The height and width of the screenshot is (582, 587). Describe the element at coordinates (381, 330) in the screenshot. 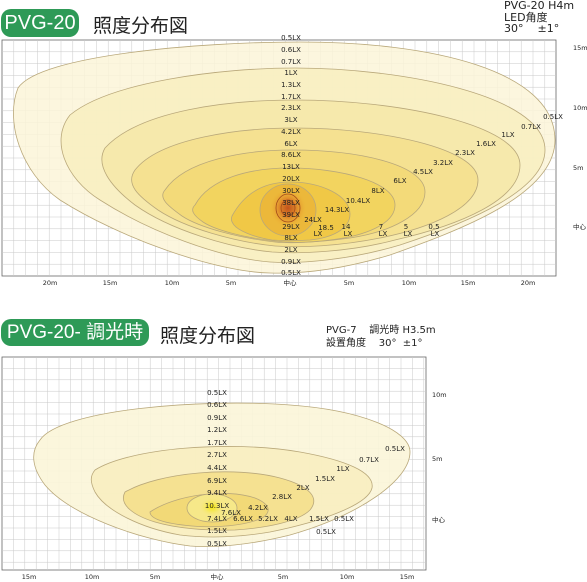

I see `spec-line: PVG-7 調光時 H3.5m` at that location.